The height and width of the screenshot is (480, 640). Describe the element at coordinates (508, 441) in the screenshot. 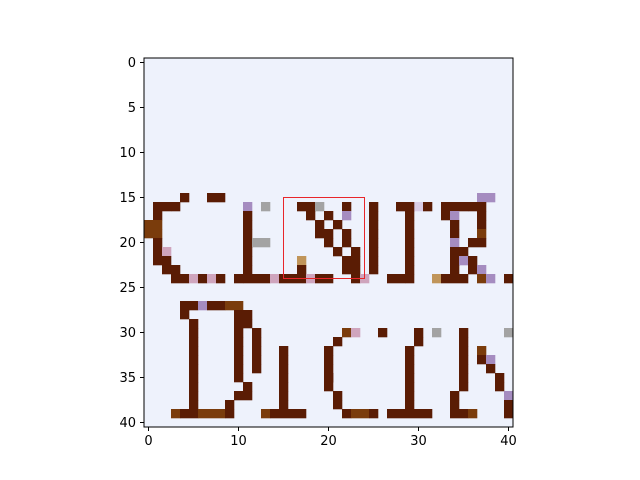

I see `x-tick-label: 40` at that location.